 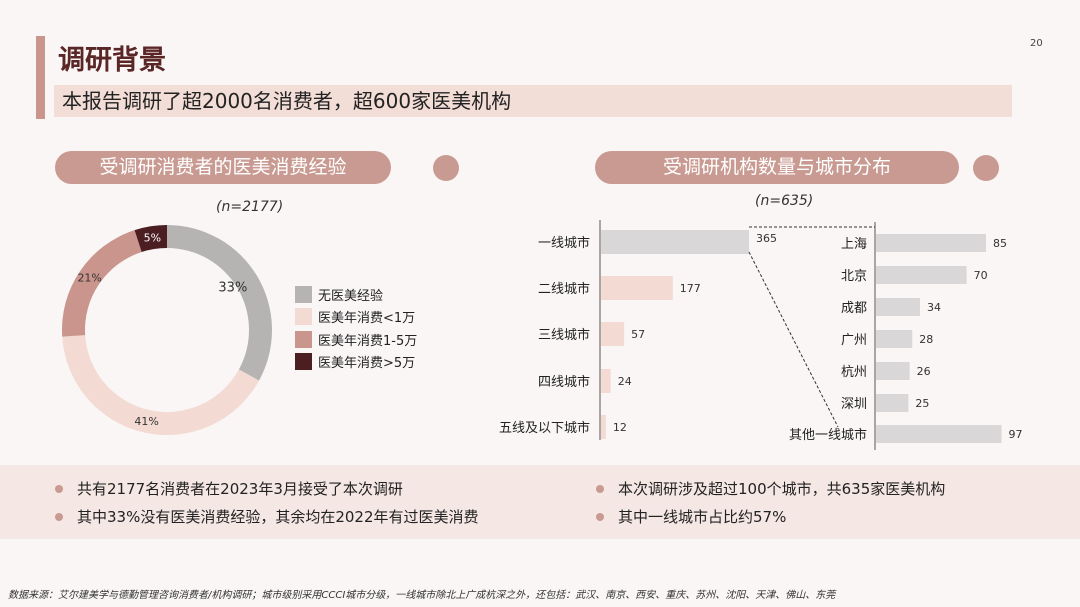 I want to click on data-label: 97, so click(x=1016, y=434).